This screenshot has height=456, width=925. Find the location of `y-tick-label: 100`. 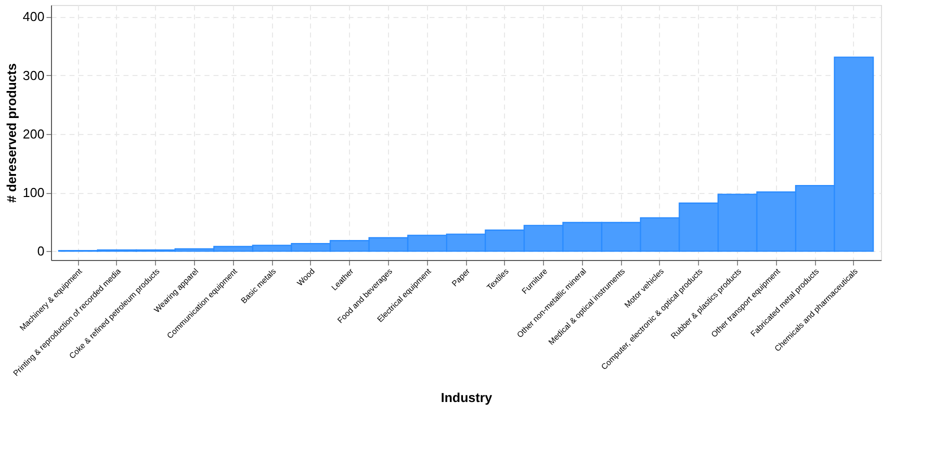

y-tick-label: 100 is located at coordinates (33, 192).